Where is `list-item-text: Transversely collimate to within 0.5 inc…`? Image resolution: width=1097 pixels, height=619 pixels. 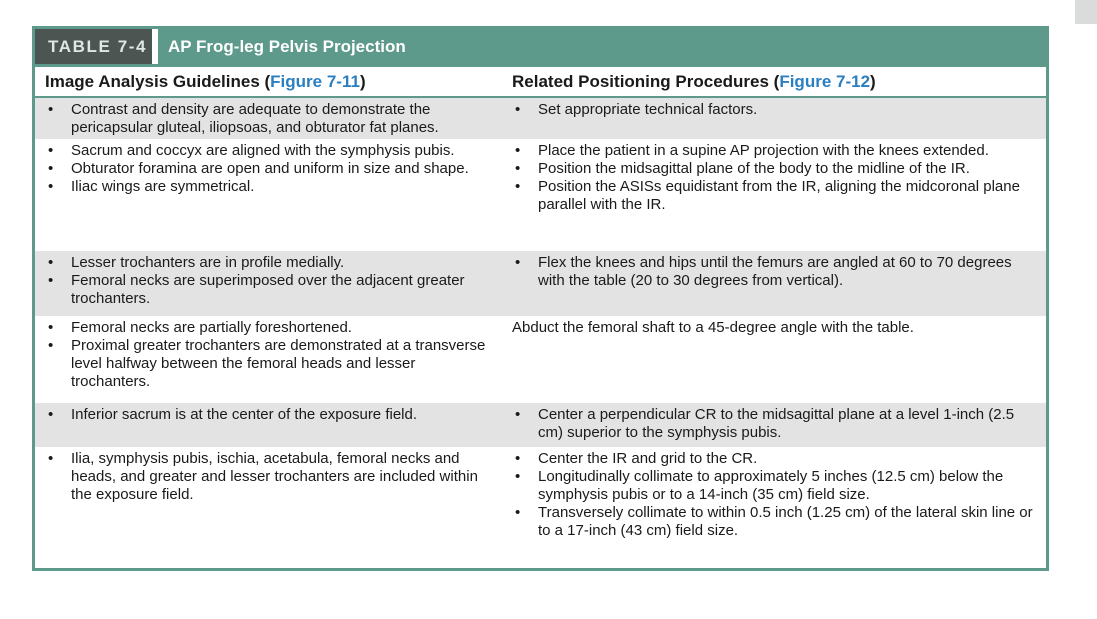 list-item-text: Transversely collimate to within 0.5 inc… is located at coordinates (785, 521).